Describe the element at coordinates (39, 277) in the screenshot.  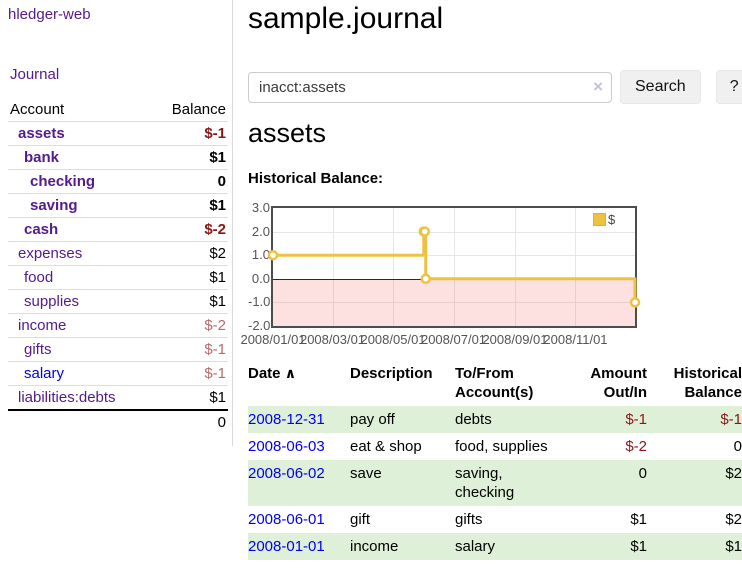
I see `account-link-food: food` at that location.